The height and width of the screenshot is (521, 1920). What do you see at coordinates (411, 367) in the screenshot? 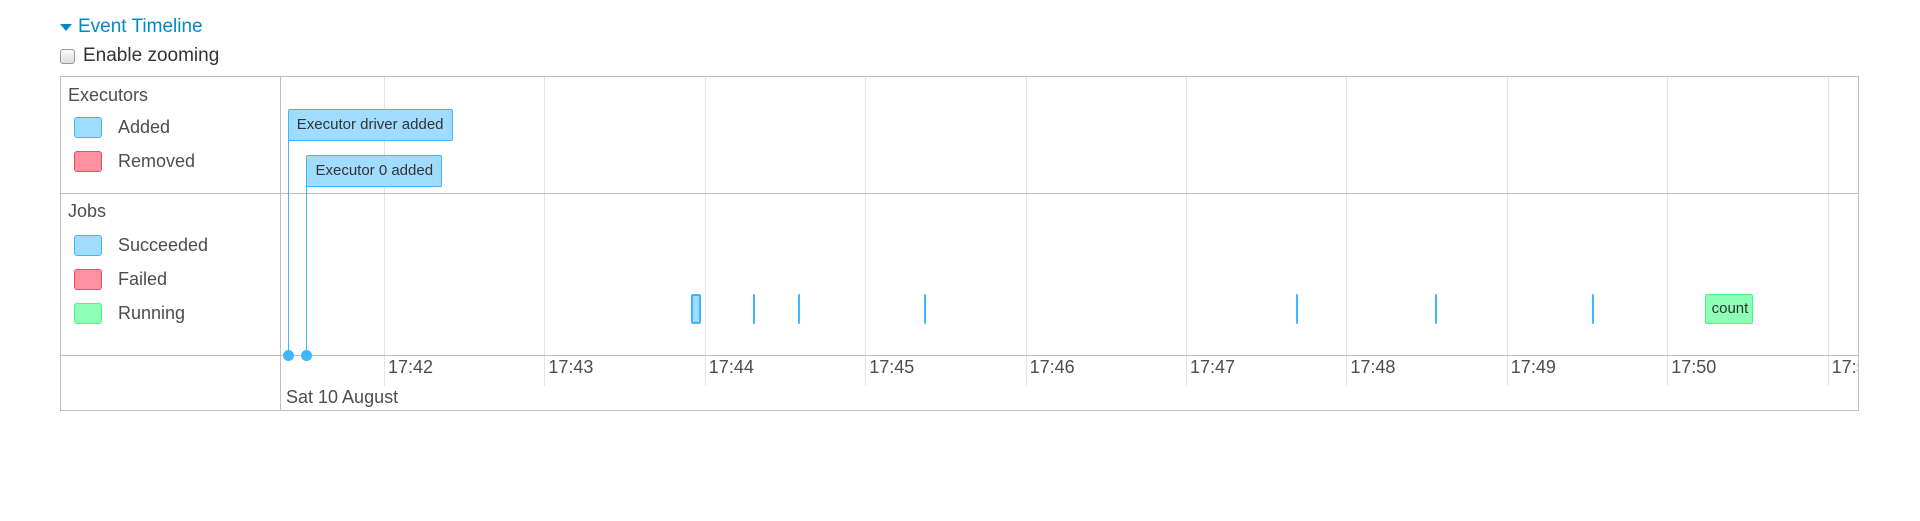
I see `tick-label: 17:42` at bounding box center [411, 367].